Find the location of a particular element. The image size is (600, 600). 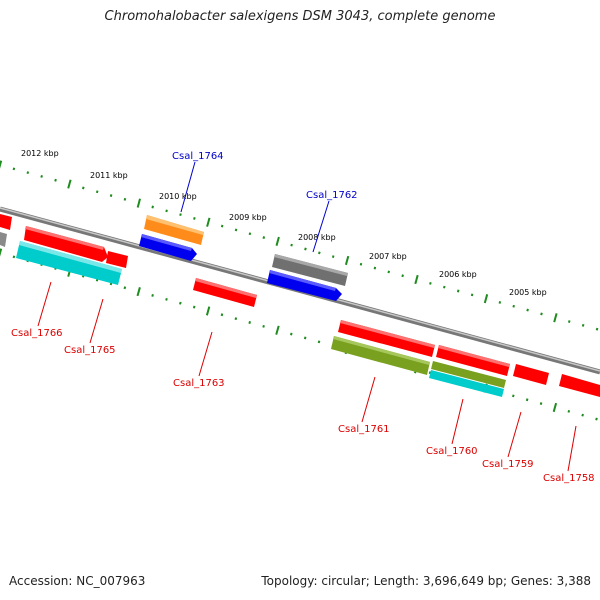

kbp-label: 2006 kbp is located at coordinates (458, 274).